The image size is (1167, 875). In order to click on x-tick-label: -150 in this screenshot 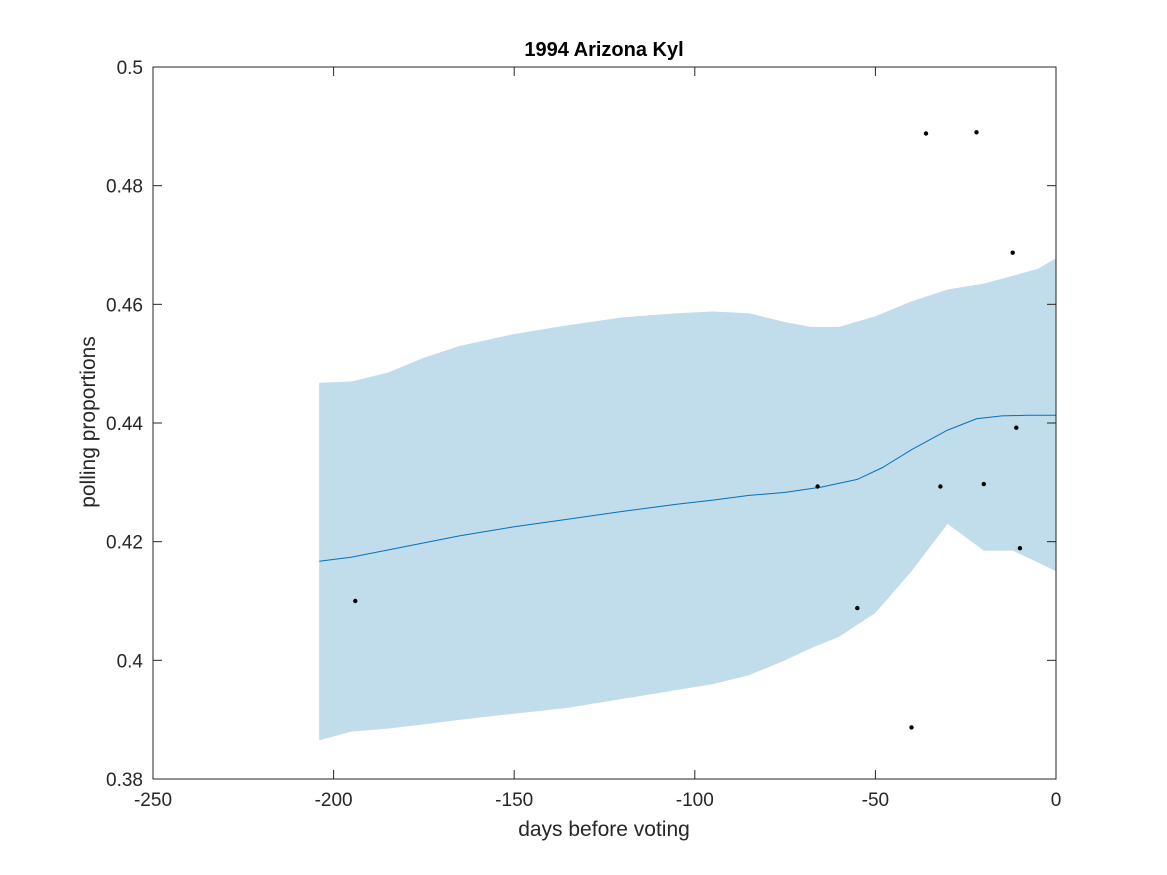, I will do `click(514, 800)`.